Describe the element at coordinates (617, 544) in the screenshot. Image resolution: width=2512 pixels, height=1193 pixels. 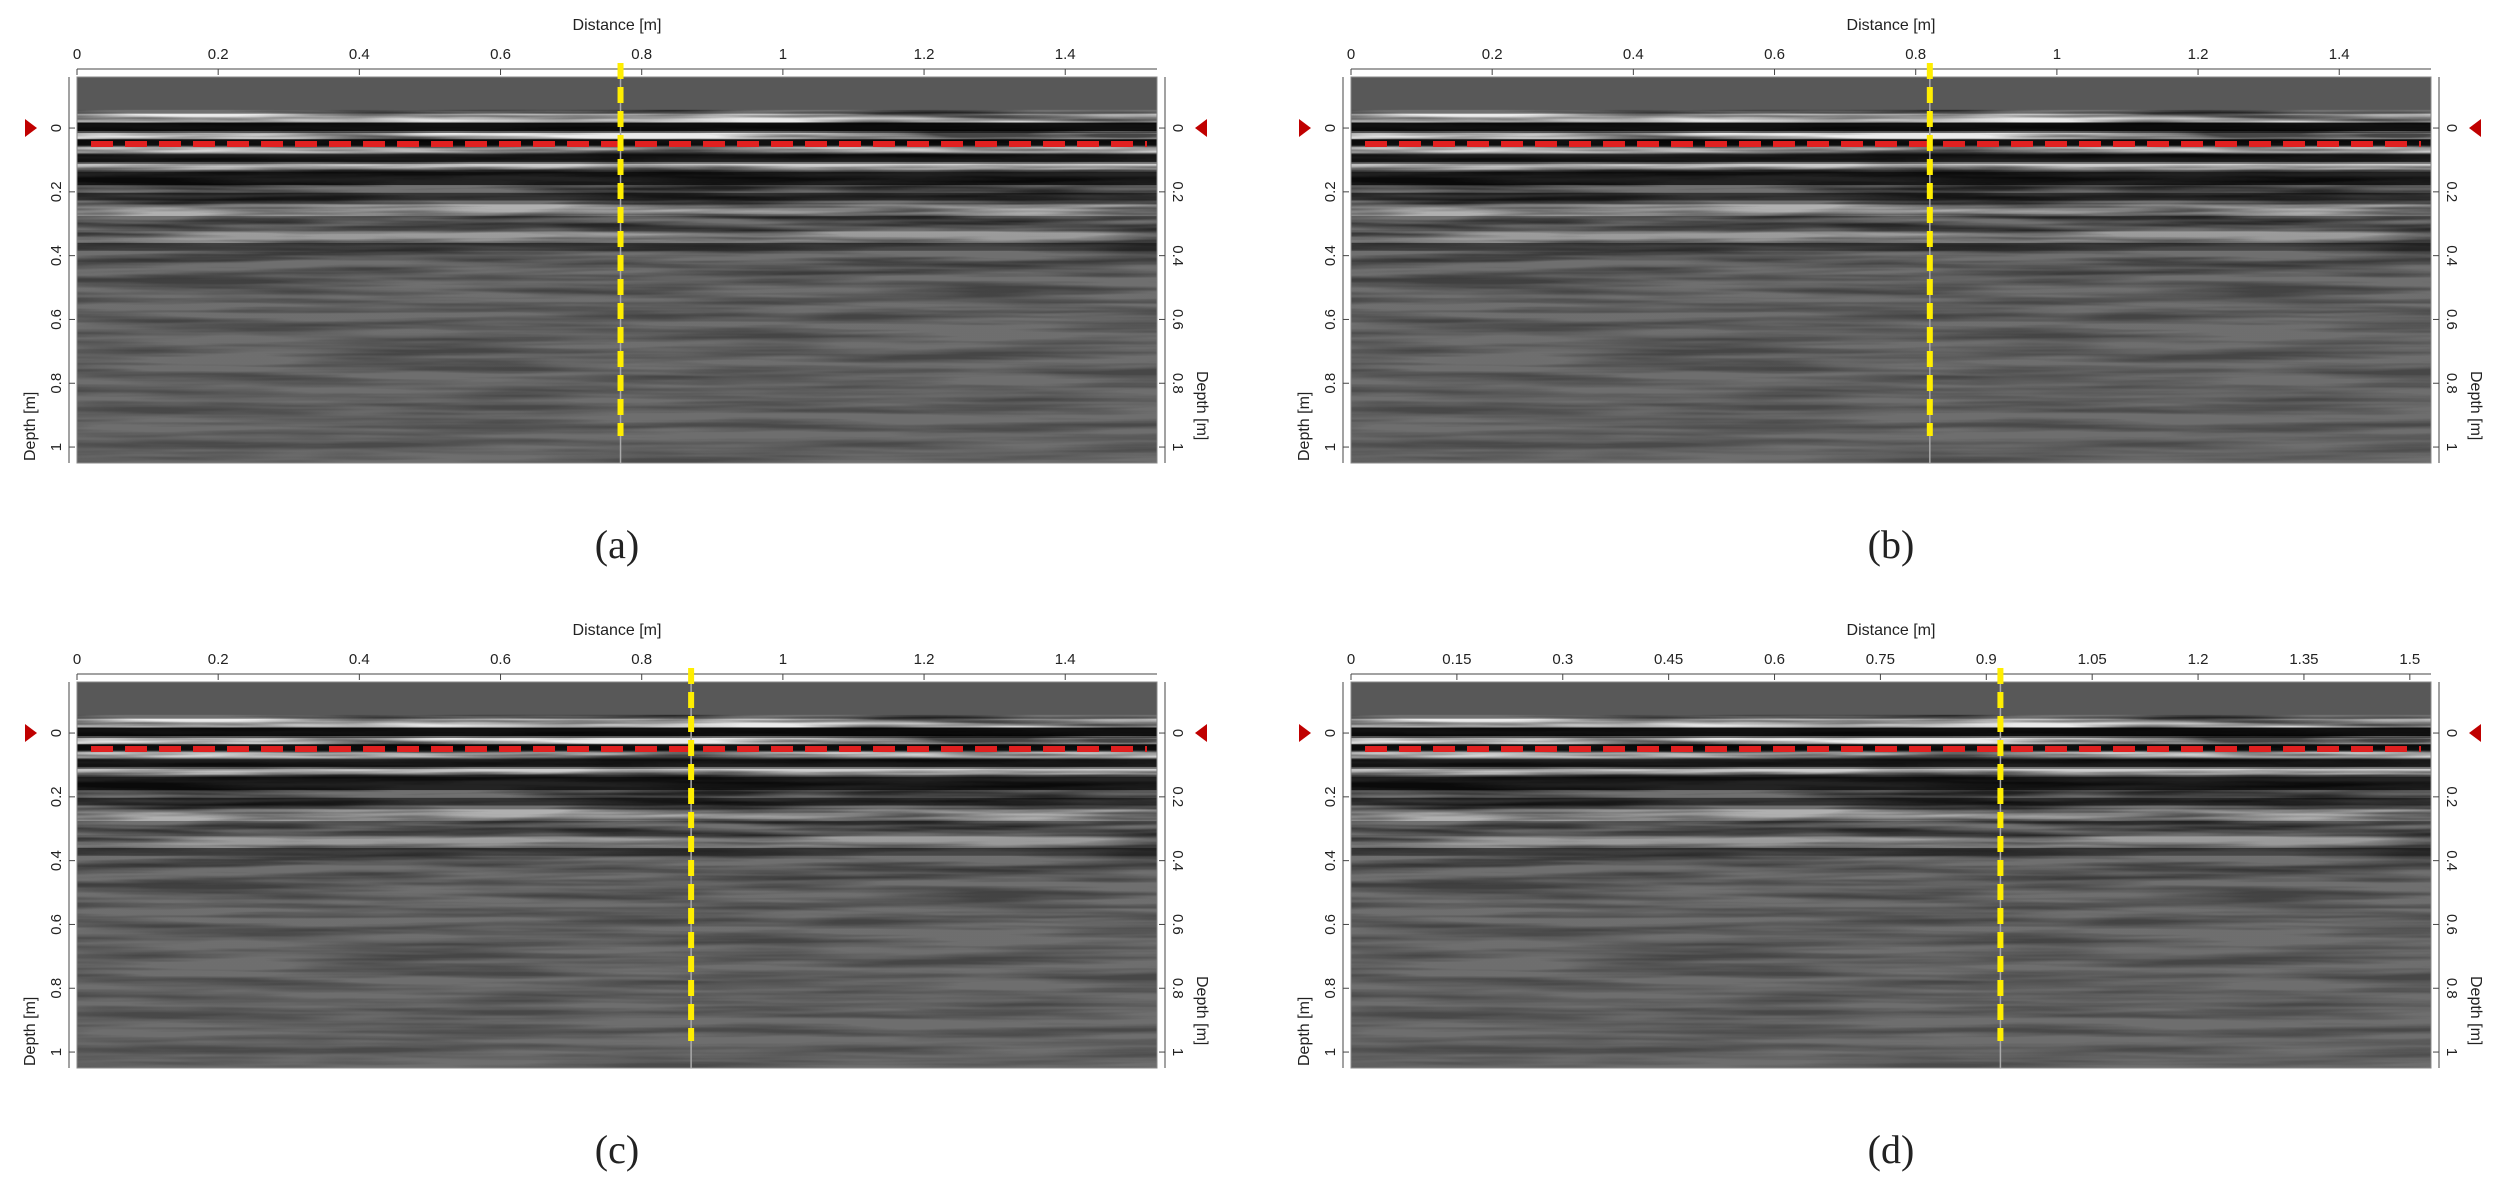
I see `panel-caption: (a)` at that location.